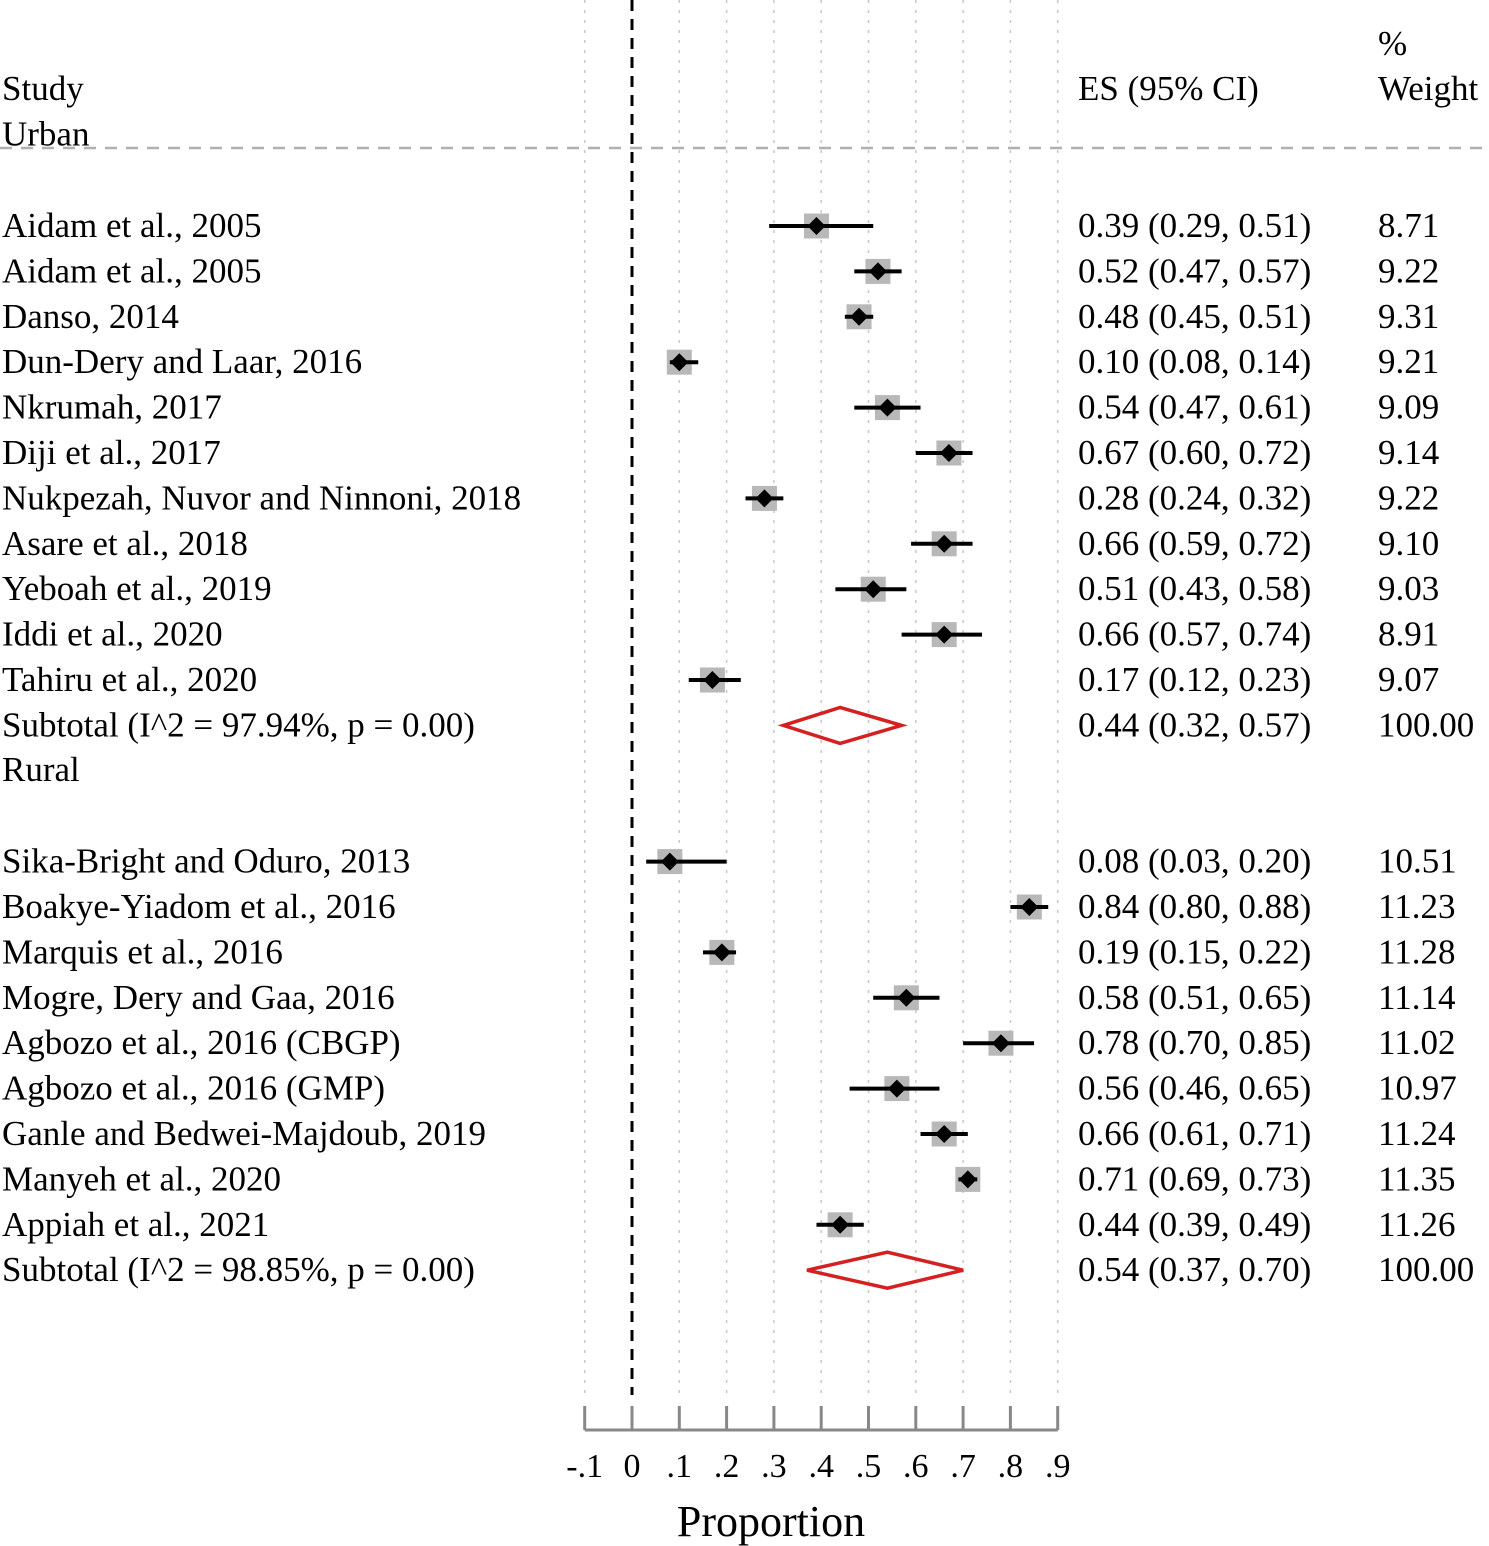  What do you see at coordinates (584, 1466) in the screenshot?
I see `x-tick-label: -.1` at bounding box center [584, 1466].